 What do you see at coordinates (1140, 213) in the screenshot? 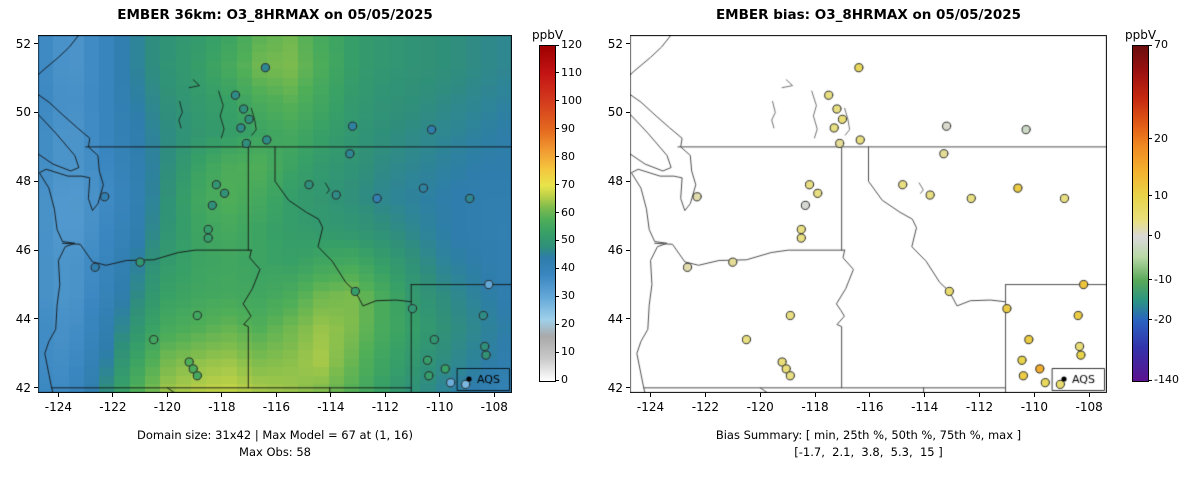
I see `bias-colorbar` at bounding box center [1140, 213].